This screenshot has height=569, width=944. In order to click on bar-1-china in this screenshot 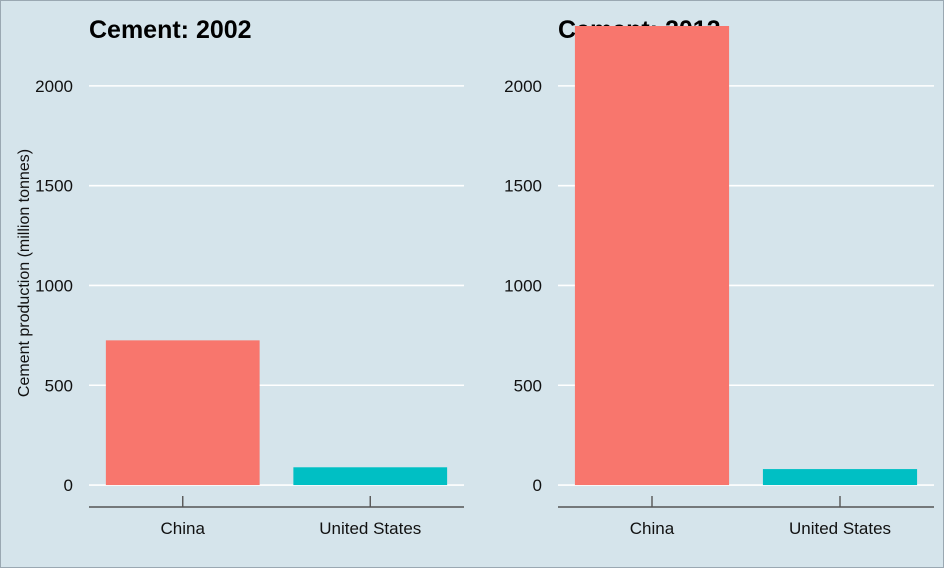, I will do `click(652, 256)`.